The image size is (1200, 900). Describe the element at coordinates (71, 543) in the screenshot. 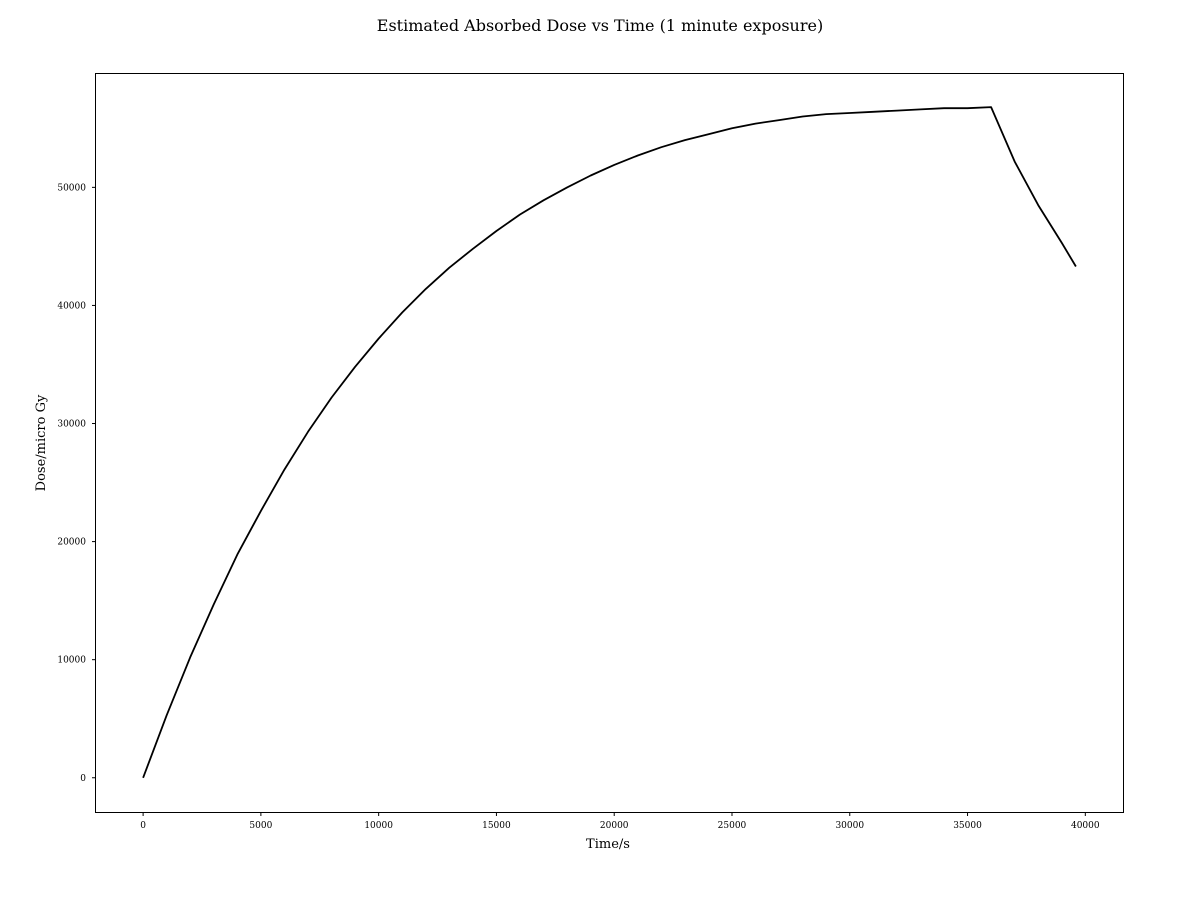

I see `y-tick-label: 20000` at that location.